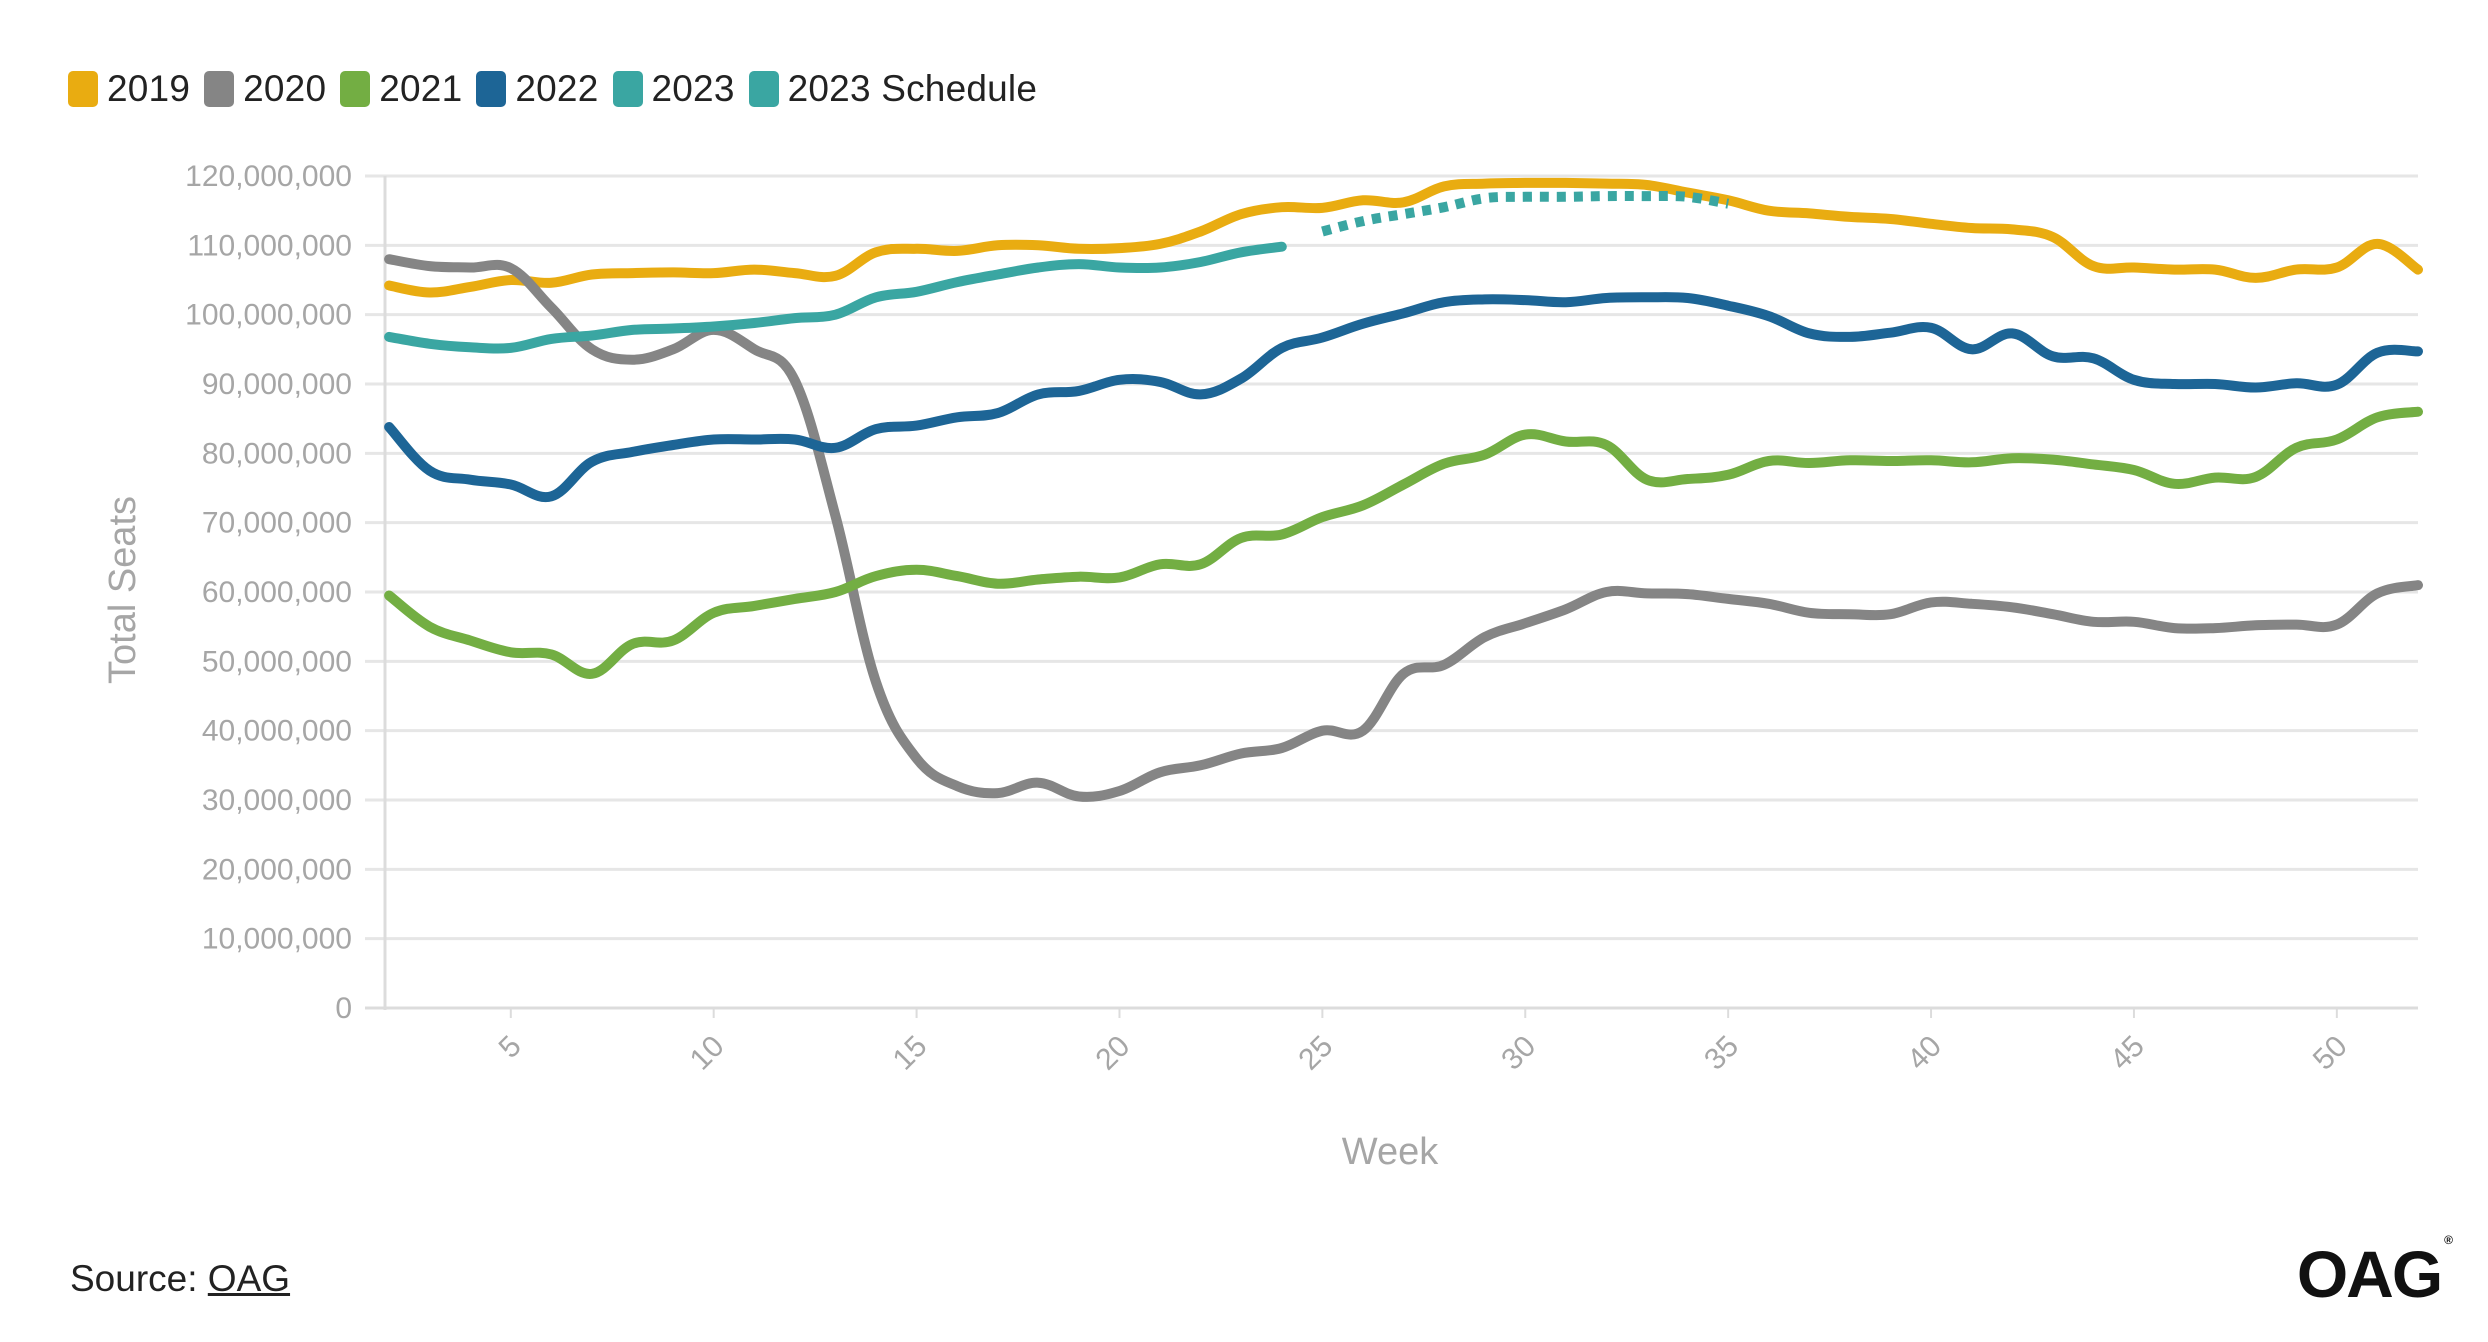 This screenshot has width=2488, height=1342. Describe the element at coordinates (421, 88) in the screenshot. I see `legend-label: 2021` at that location.